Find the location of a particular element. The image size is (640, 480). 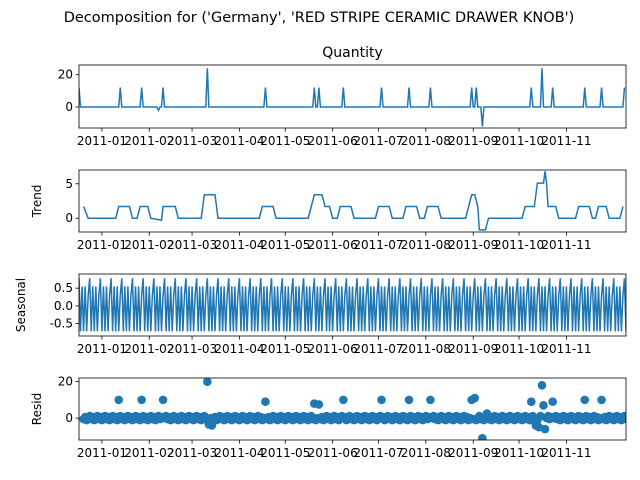

quantity-xtick-label: 2011-02 is located at coordinates (149, 141).